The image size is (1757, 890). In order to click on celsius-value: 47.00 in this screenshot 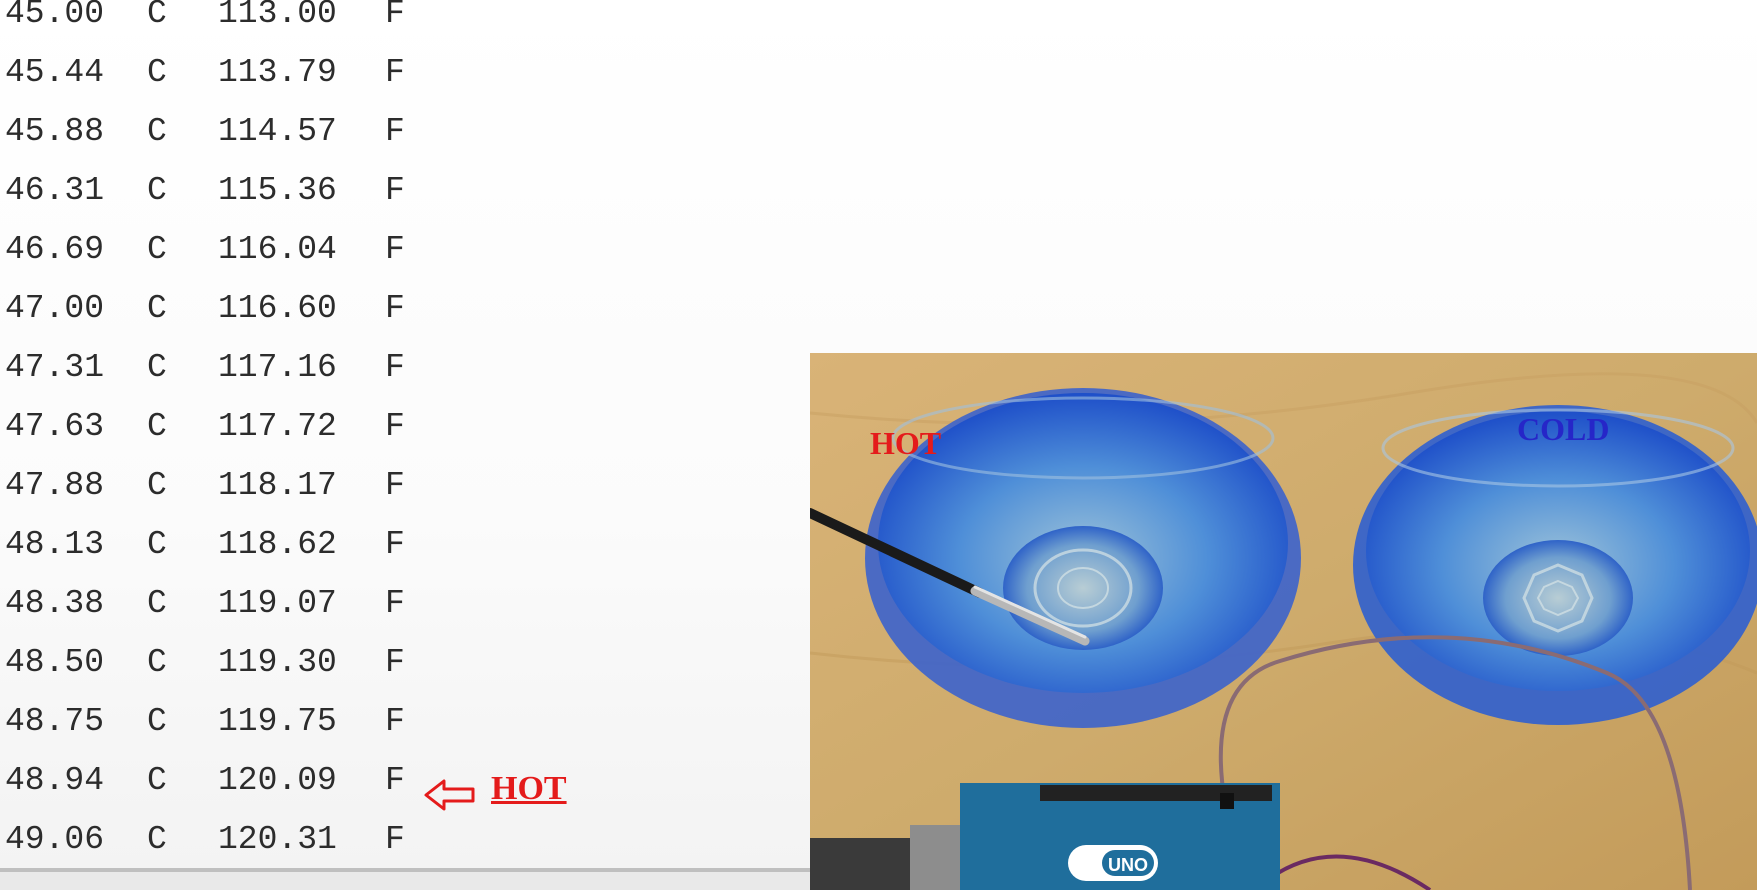, I will do `click(55, 308)`.